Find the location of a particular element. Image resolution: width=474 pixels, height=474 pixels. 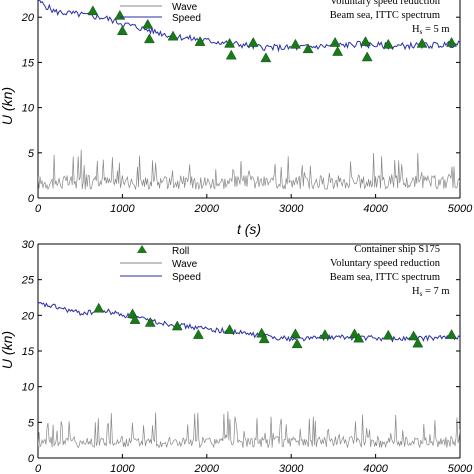

legend-label: Roll is located at coordinates (180, 251).